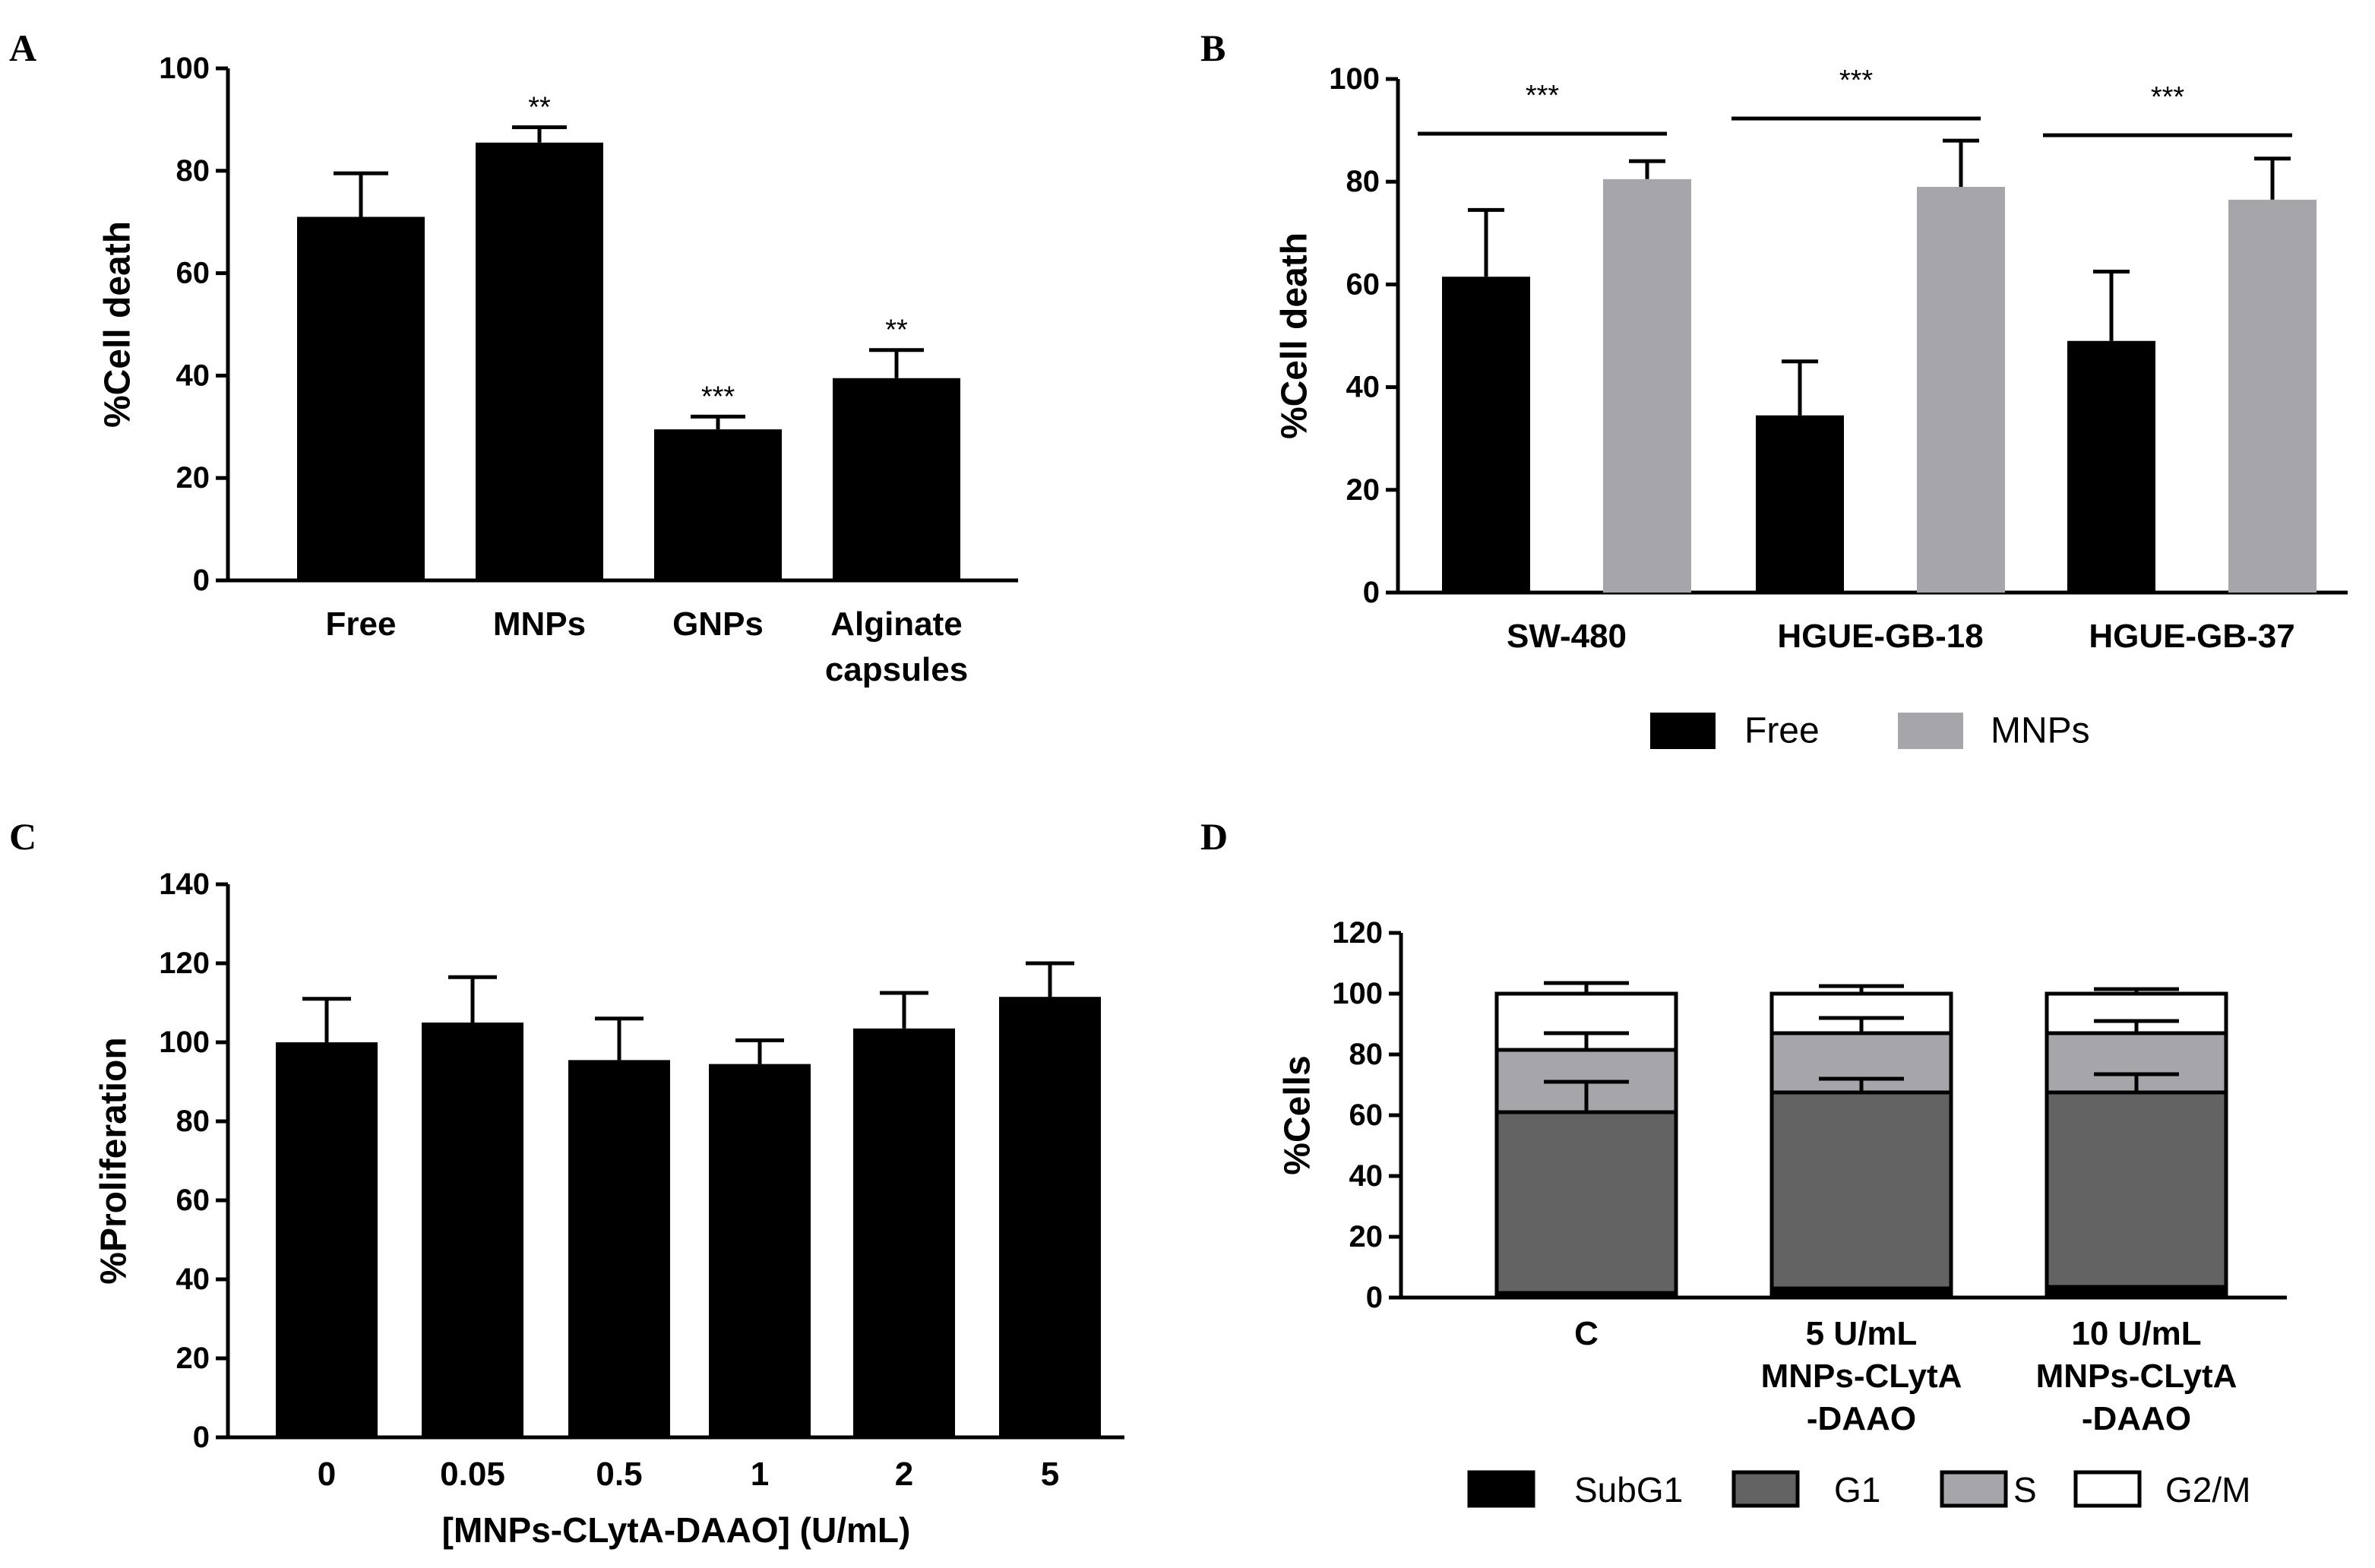  What do you see at coordinates (2191, 636) in the screenshot?
I see `x-tick-label: HGUE-GB-37` at bounding box center [2191, 636].